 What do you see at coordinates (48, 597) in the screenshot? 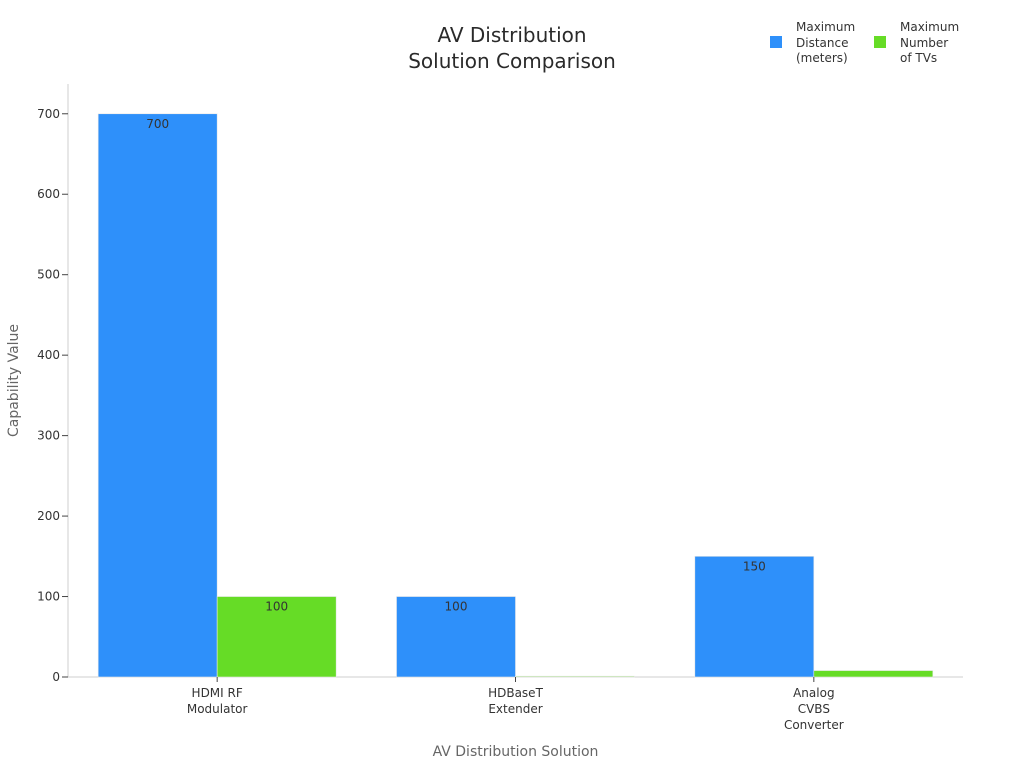
I see `y-tick-label: 100` at bounding box center [48, 597].